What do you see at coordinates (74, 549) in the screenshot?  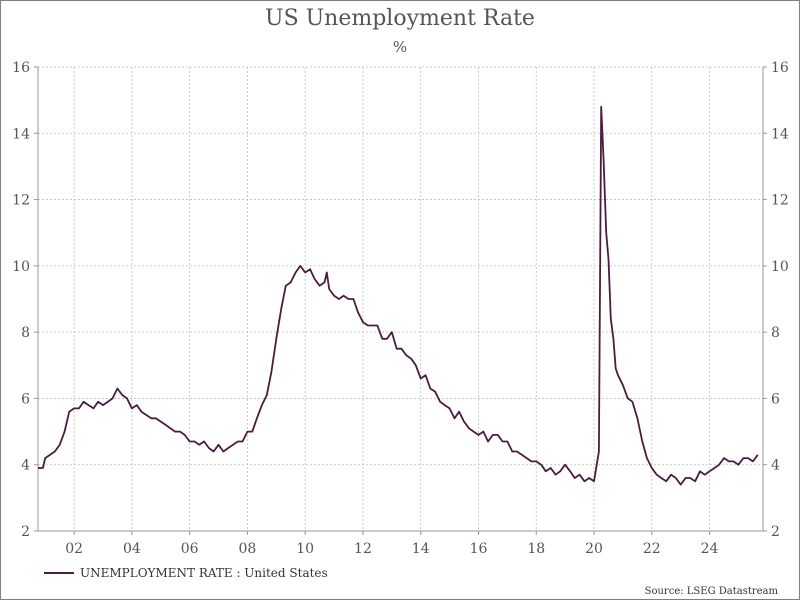 I see `x-tick-label-02: 02` at bounding box center [74, 549].